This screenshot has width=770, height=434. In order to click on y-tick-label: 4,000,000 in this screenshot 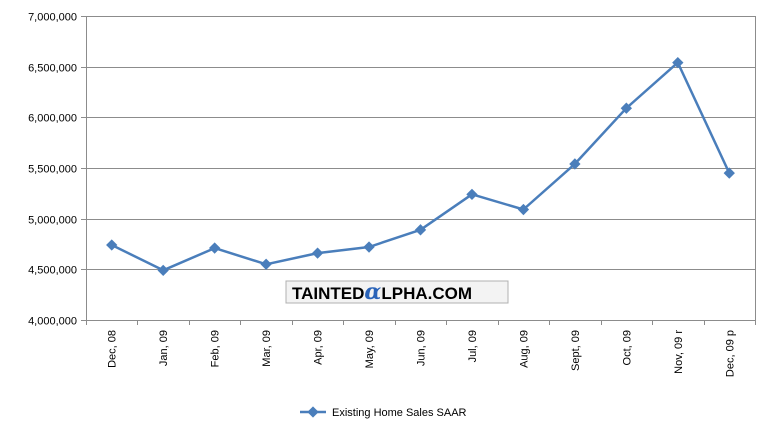, I will do `click(52, 322)`.